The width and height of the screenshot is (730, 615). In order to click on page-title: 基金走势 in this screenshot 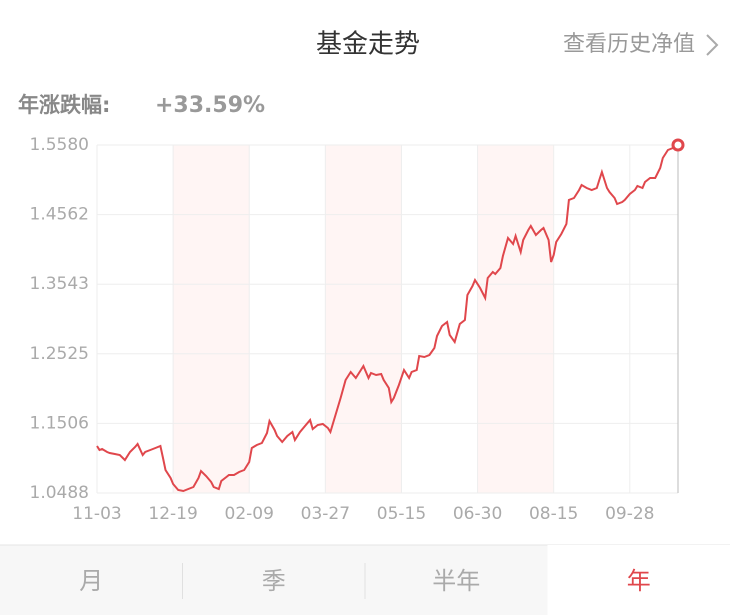, I will do `click(368, 45)`.